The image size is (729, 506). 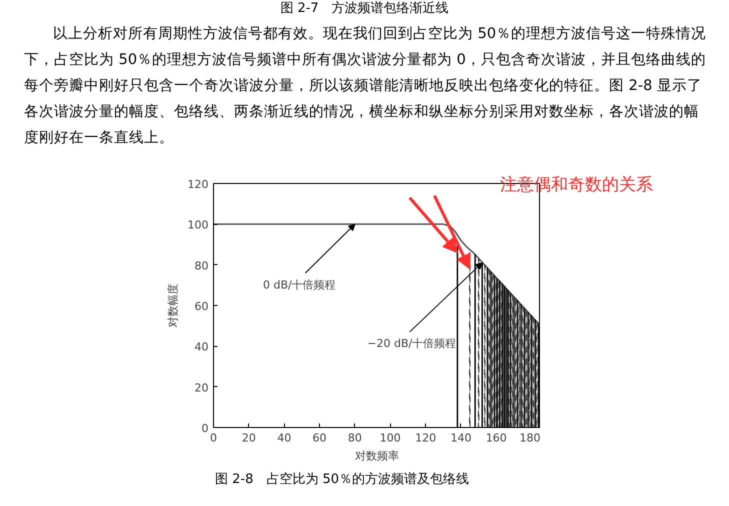 I want to click on y-tick-label: 100, so click(x=198, y=225).